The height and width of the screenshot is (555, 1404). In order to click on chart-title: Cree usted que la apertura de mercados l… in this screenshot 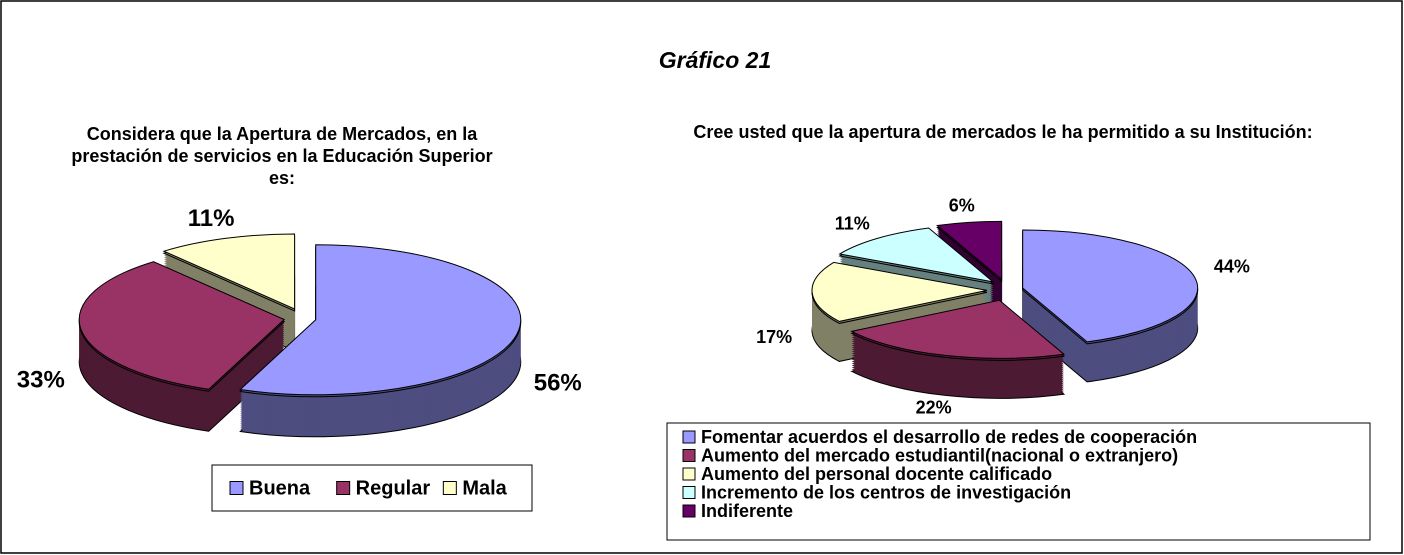, I will do `click(1002, 132)`.